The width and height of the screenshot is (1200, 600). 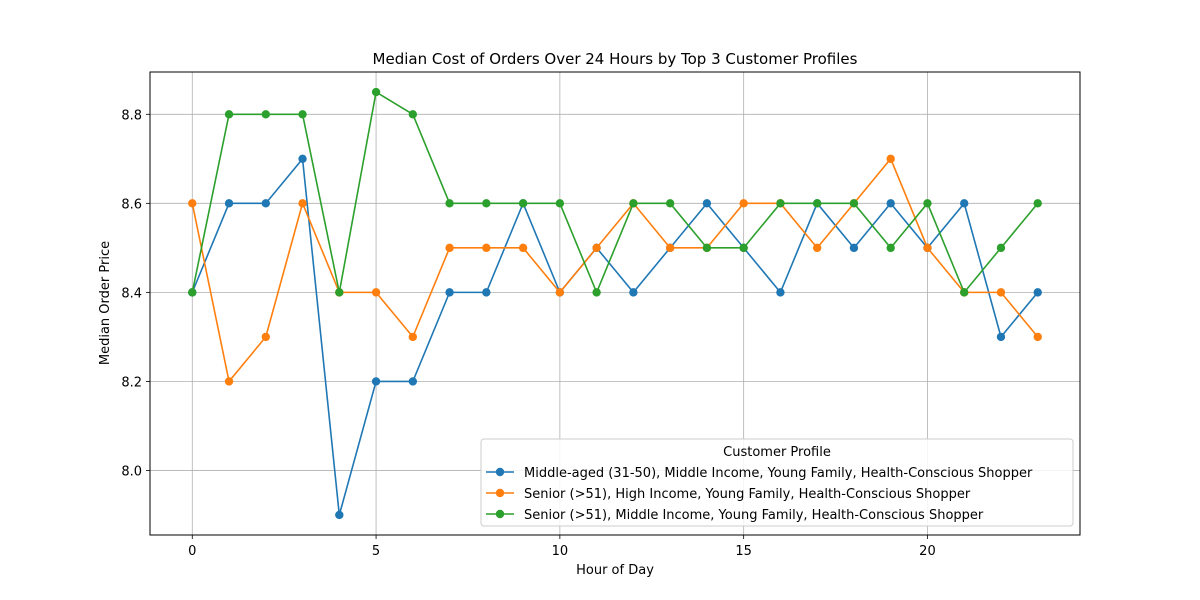 I want to click on y-tick-label: 8.6, so click(x=131, y=204).